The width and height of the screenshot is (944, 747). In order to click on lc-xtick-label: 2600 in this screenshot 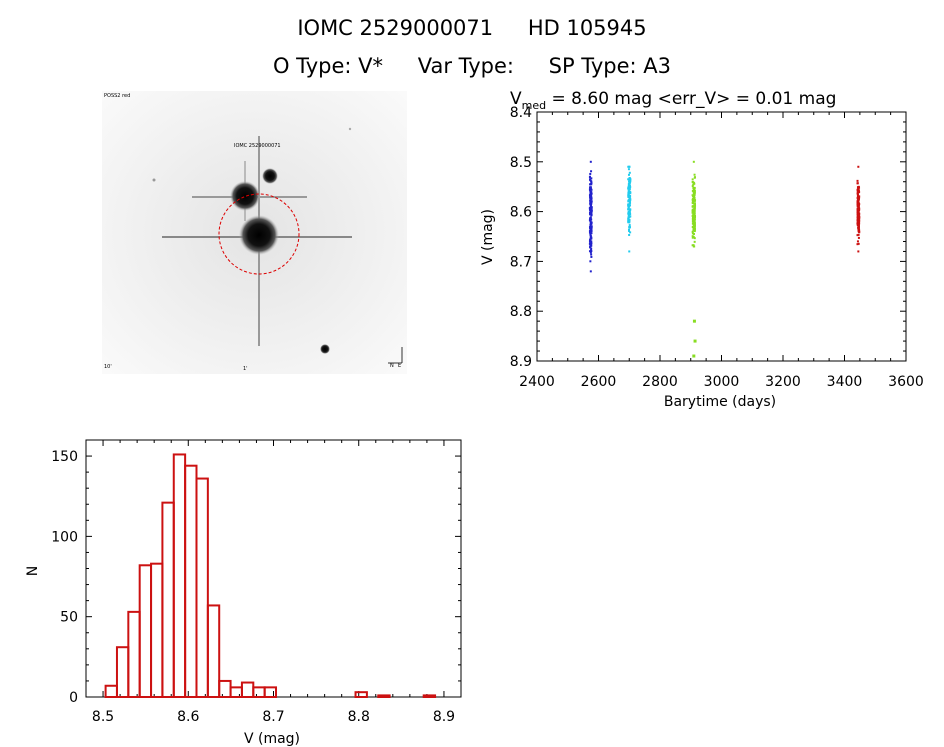, I will do `click(599, 382)`.